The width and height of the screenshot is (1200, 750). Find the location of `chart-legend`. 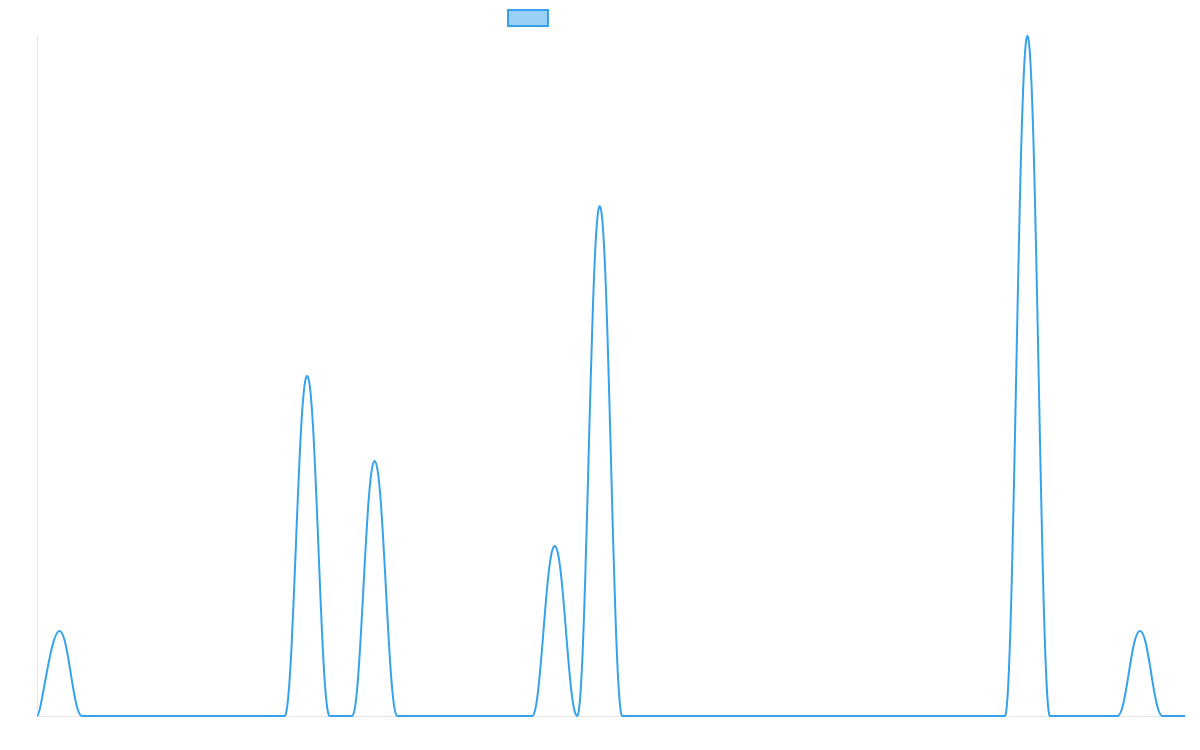

chart-legend is located at coordinates (528, 18).